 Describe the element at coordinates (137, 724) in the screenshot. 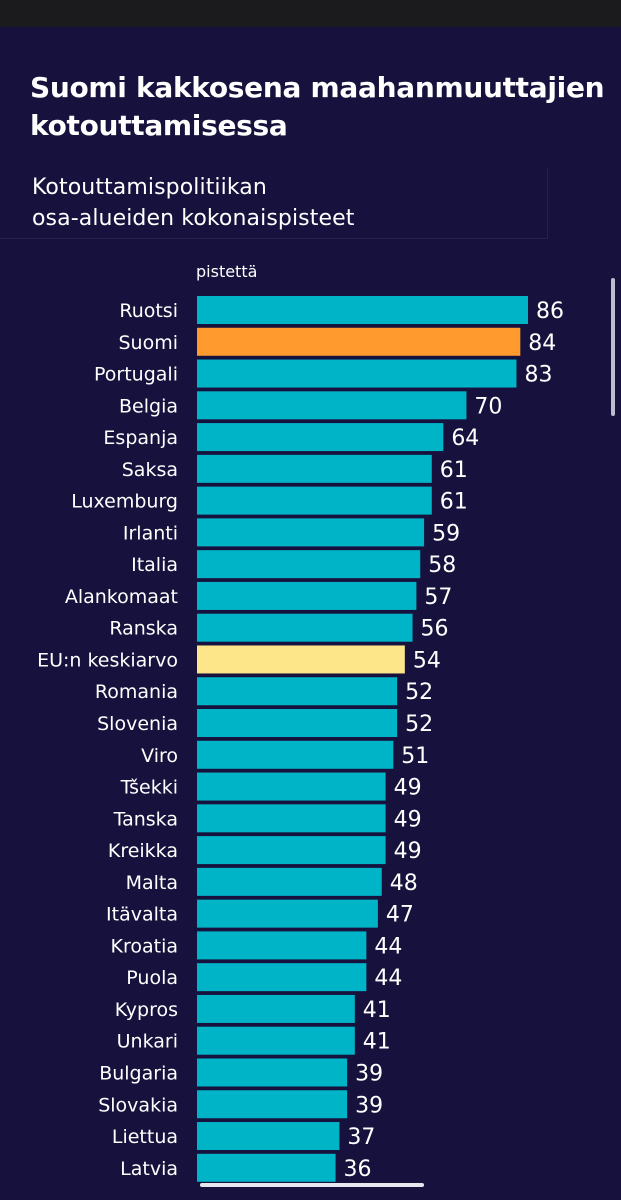

I see `category-label-slovenia: Slovenia` at that location.